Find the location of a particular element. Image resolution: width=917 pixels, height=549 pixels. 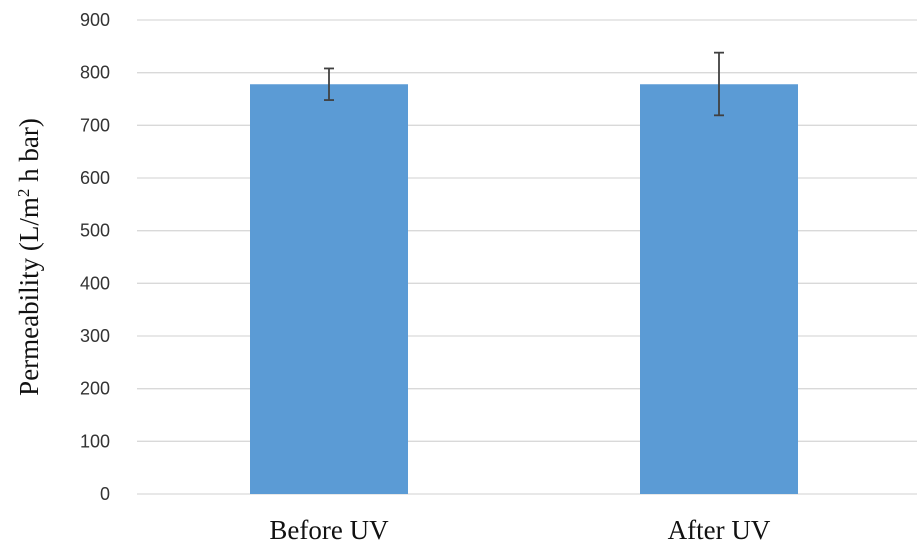

y-axis-title-superscript: 2 is located at coordinates (23, 193).